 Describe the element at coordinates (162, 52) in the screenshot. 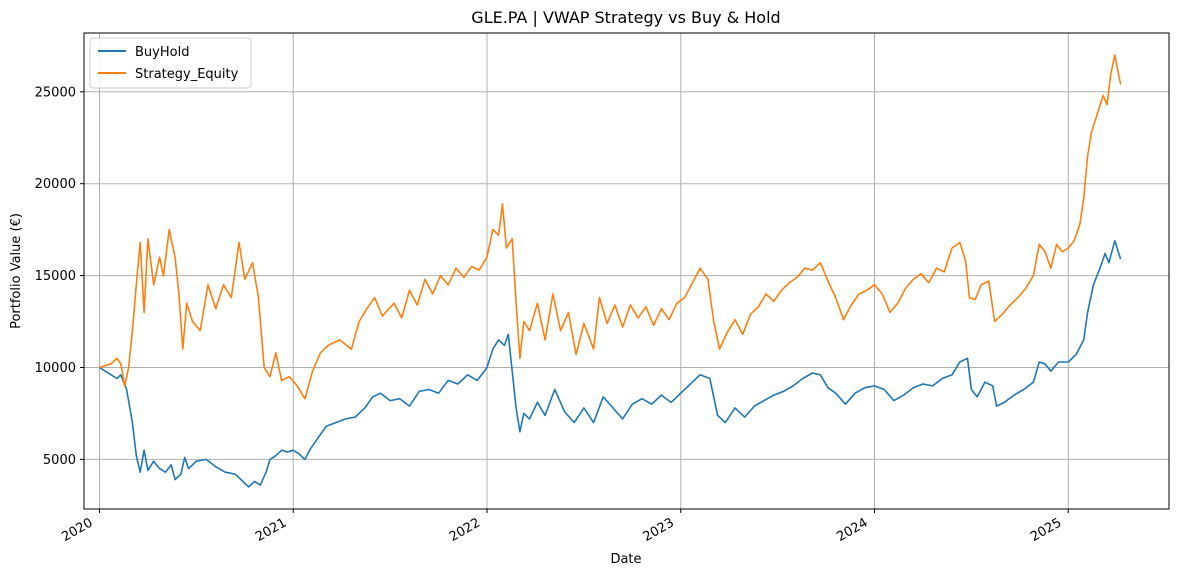

I see `legend-label-buyhold: BuyHold` at that location.